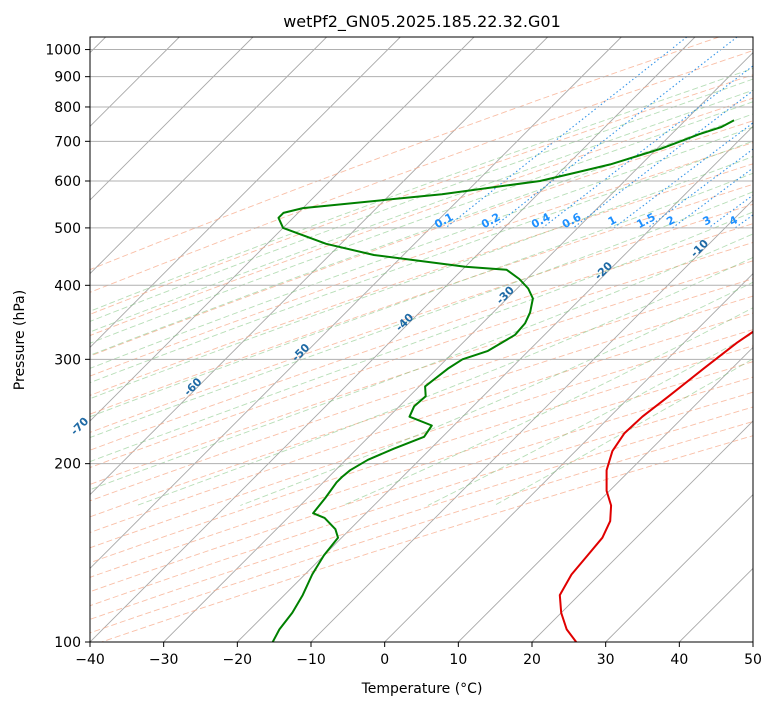 Image resolution: width=775 pixels, height=708 pixels. Describe the element at coordinates (67, 360) in the screenshot. I see `y-tick-label: 300` at that location.